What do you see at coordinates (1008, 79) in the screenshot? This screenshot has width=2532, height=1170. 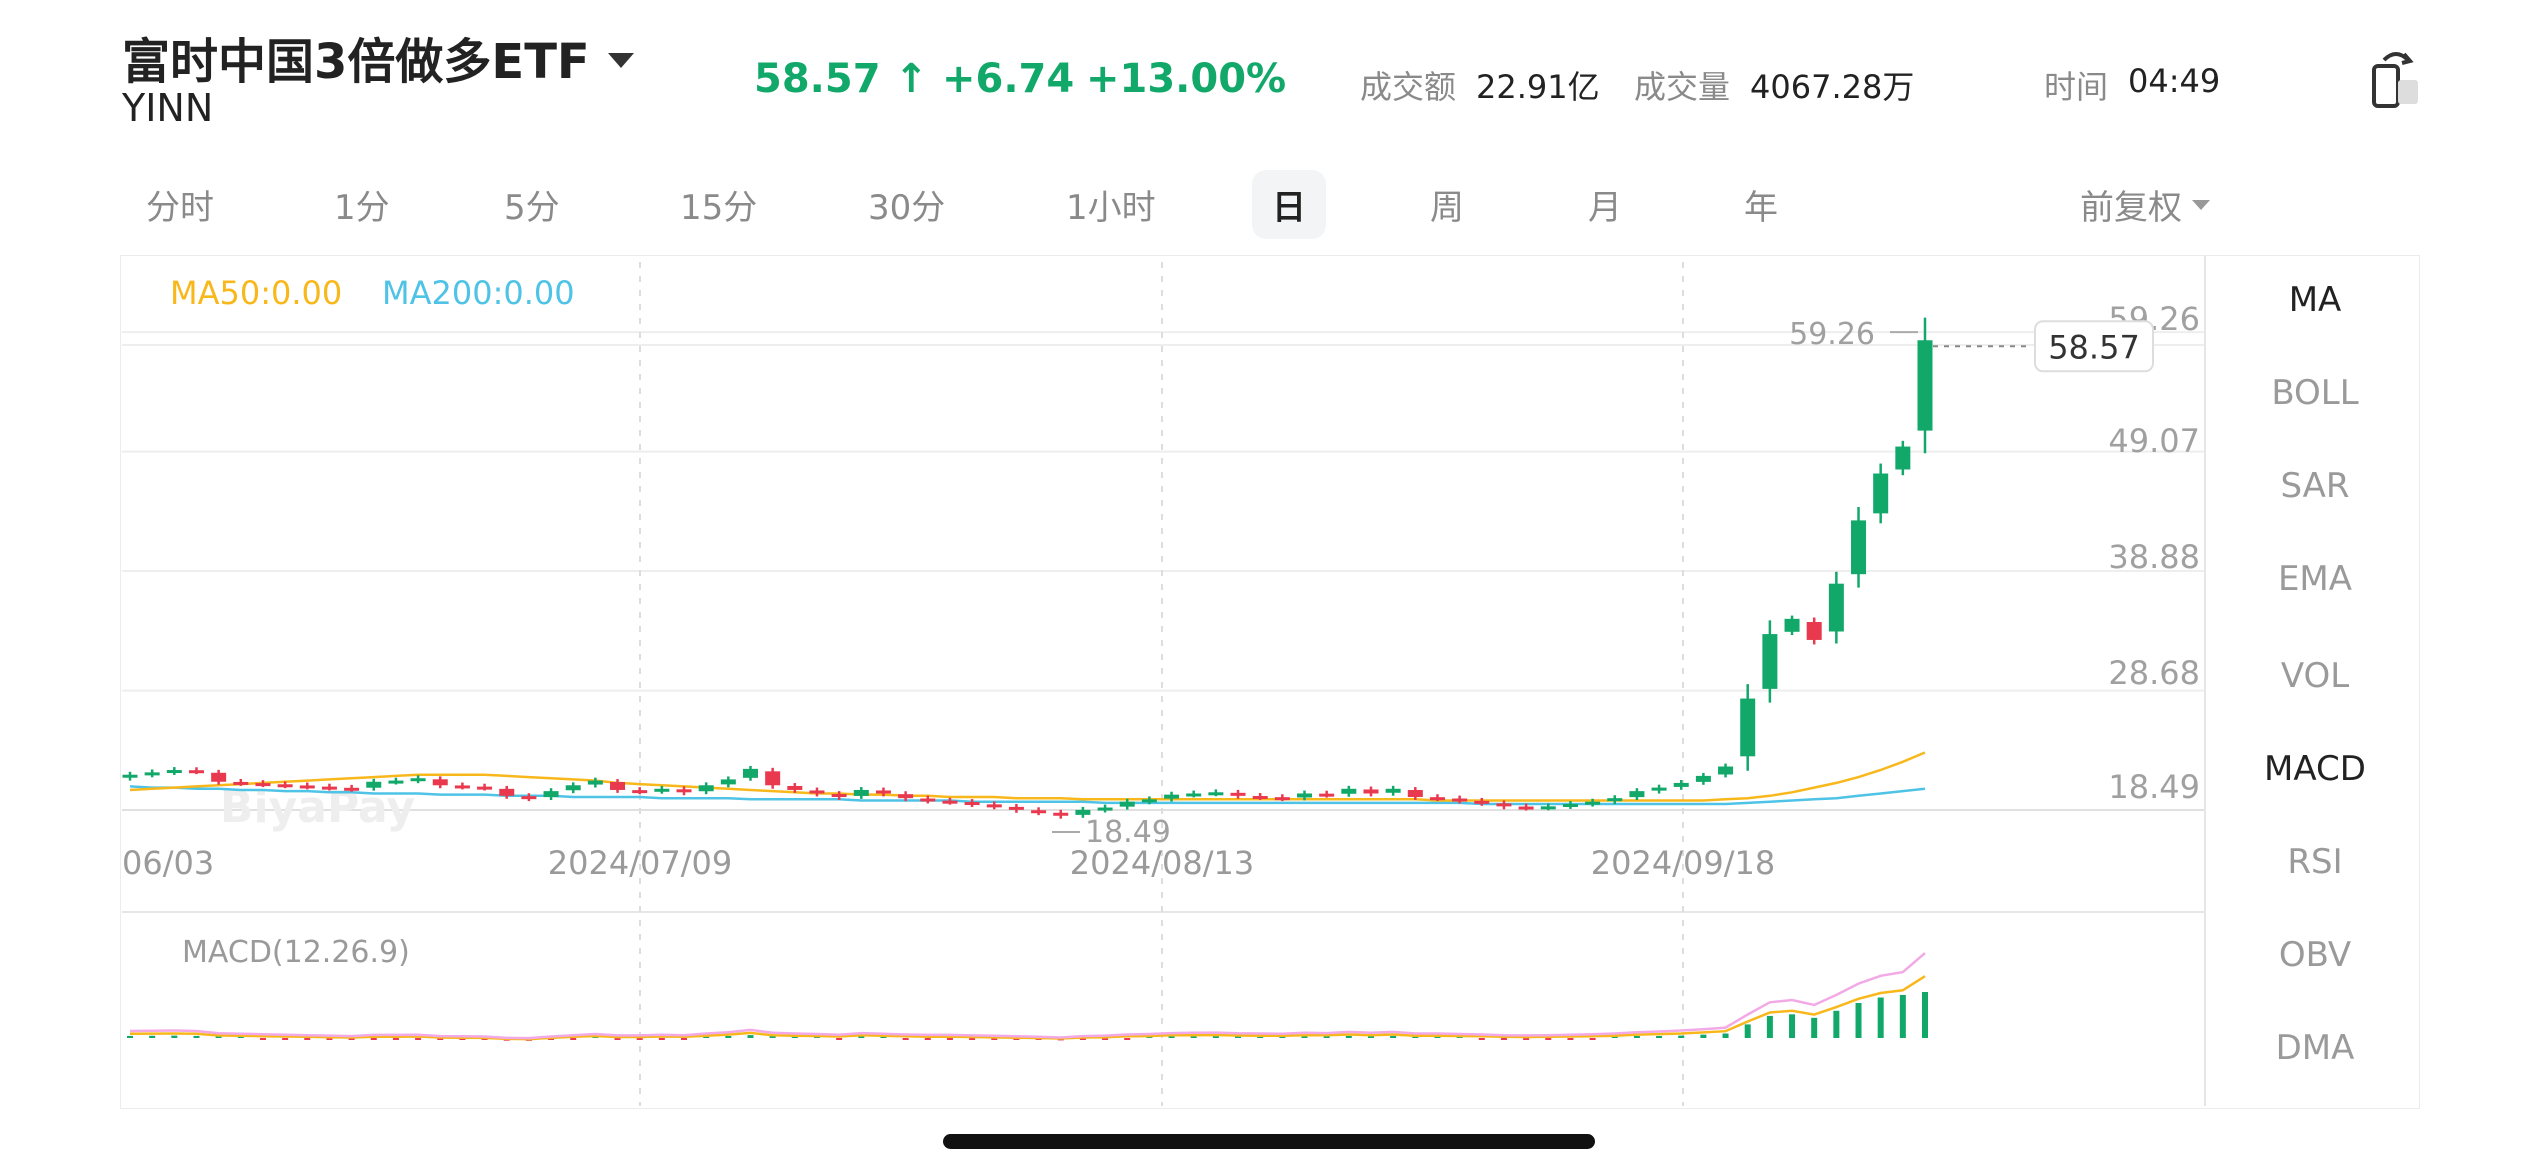 I see `price-change: +6.74` at bounding box center [1008, 79].